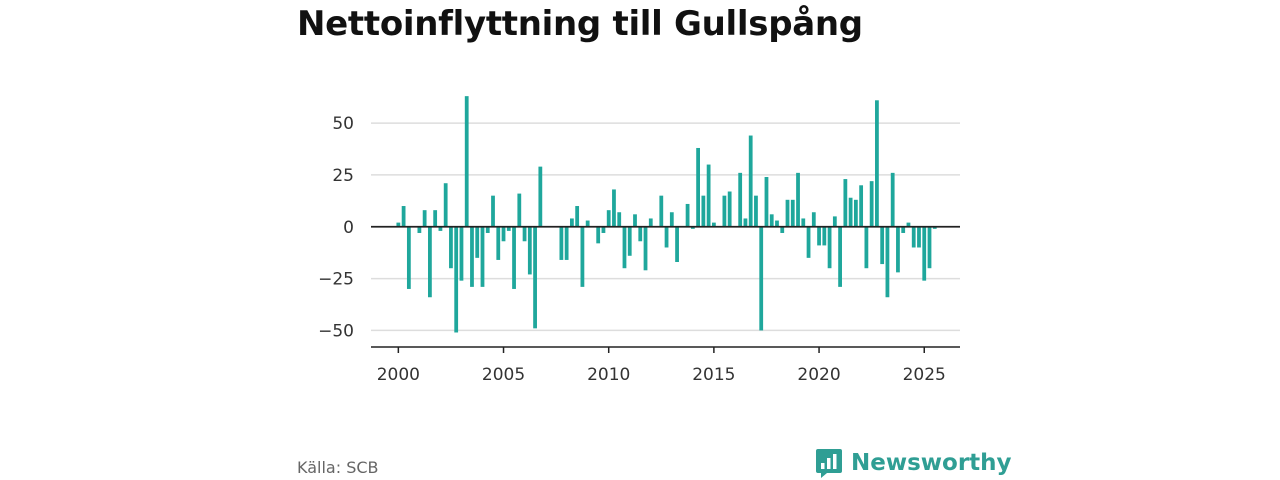 The width and height of the screenshot is (1280, 480). What do you see at coordinates (343, 124) in the screenshot?
I see `y-tick-label: 50` at bounding box center [343, 124].